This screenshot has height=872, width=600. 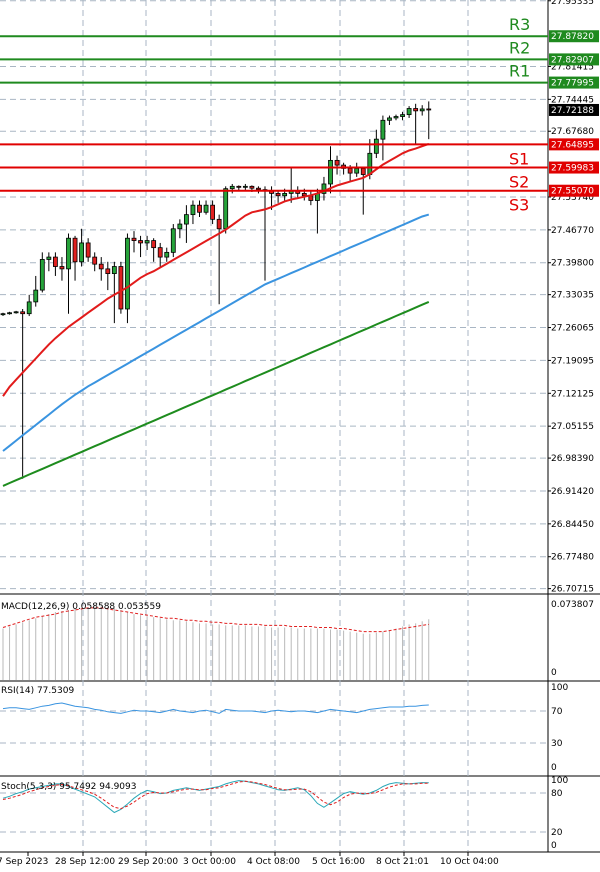 I want to click on rsi-line, so click(x=215, y=708).